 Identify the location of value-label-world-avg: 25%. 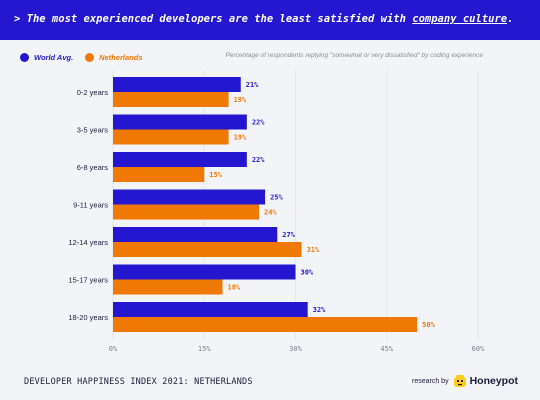
(276, 198).